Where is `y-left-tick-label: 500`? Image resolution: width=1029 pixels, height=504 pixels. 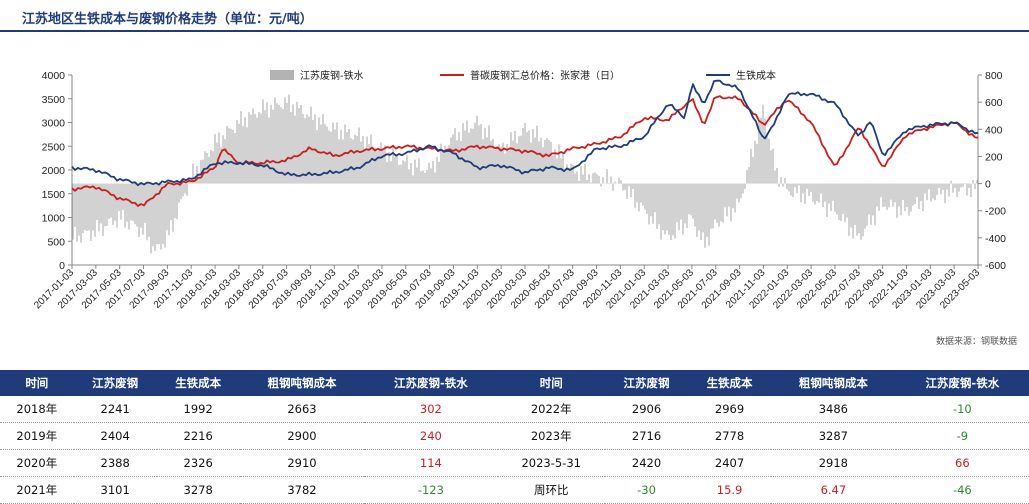 y-left-tick-label: 500 is located at coordinates (56, 242).